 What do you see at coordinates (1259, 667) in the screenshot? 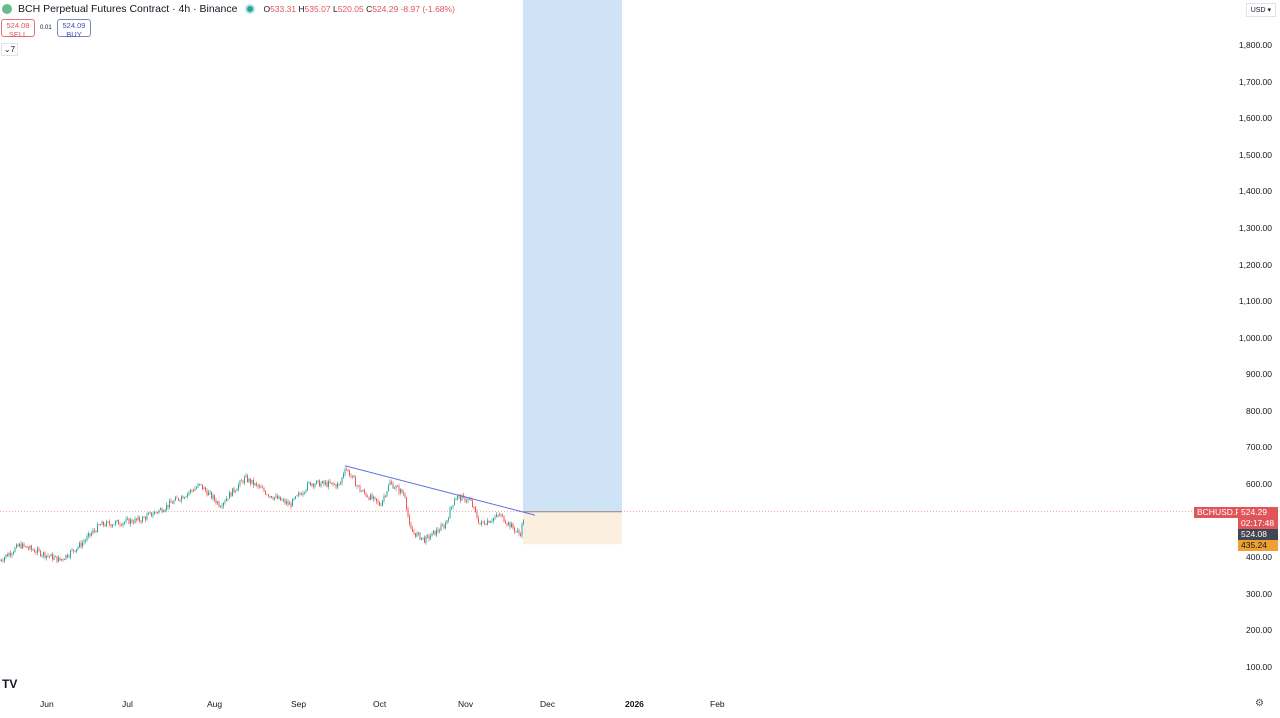
I see `y-tick-label: 100.00` at bounding box center [1259, 667].